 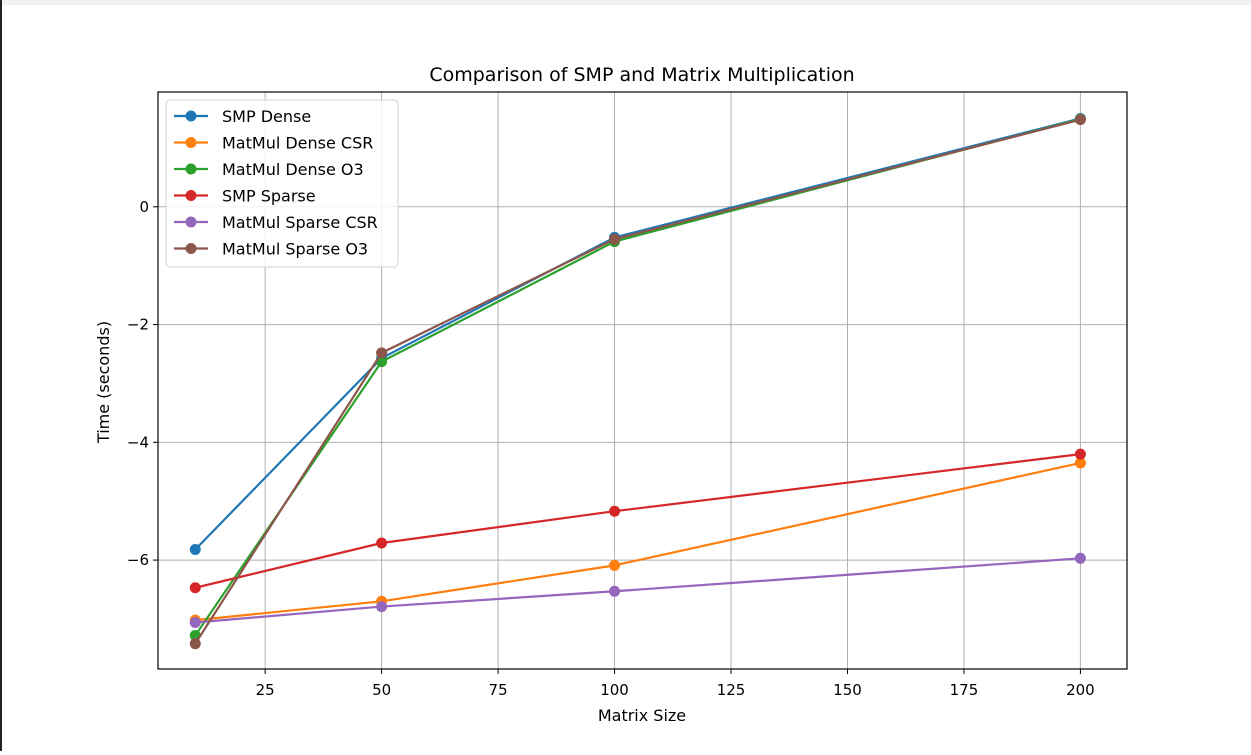 I want to click on legend-label: SMP Dense, so click(x=266, y=116).